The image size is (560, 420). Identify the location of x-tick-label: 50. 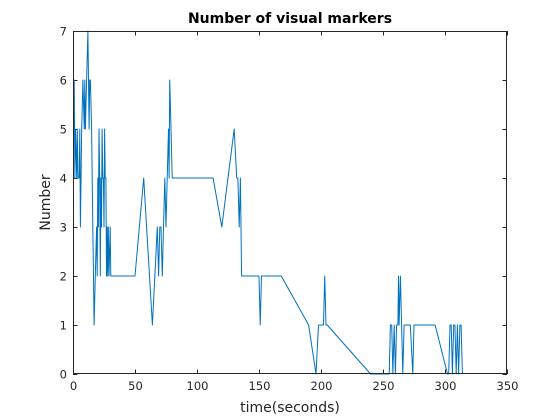
(135, 386).